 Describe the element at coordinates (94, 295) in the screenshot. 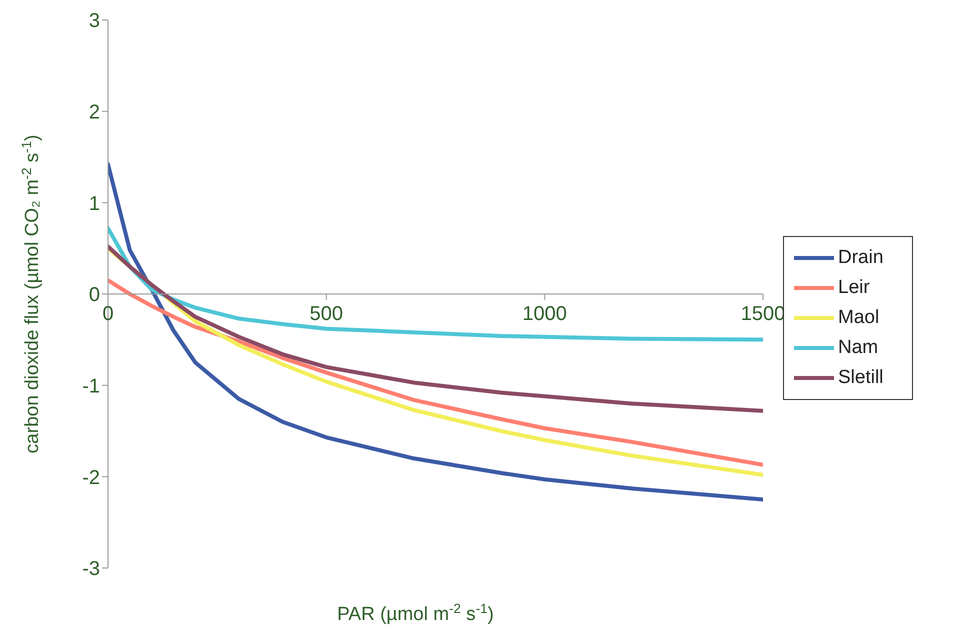

I see `y-tick-label: 0` at that location.